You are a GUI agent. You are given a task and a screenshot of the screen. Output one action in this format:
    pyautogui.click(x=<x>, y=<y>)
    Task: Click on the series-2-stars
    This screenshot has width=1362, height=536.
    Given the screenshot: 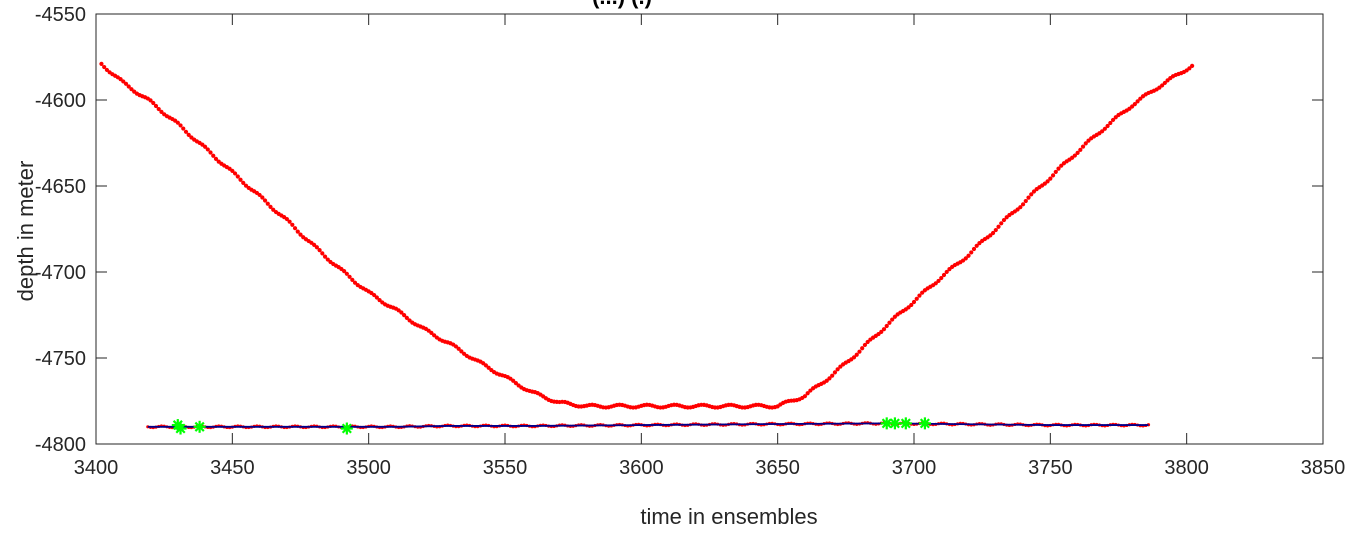 What is the action you would take?
    pyautogui.click(x=551, y=426)
    